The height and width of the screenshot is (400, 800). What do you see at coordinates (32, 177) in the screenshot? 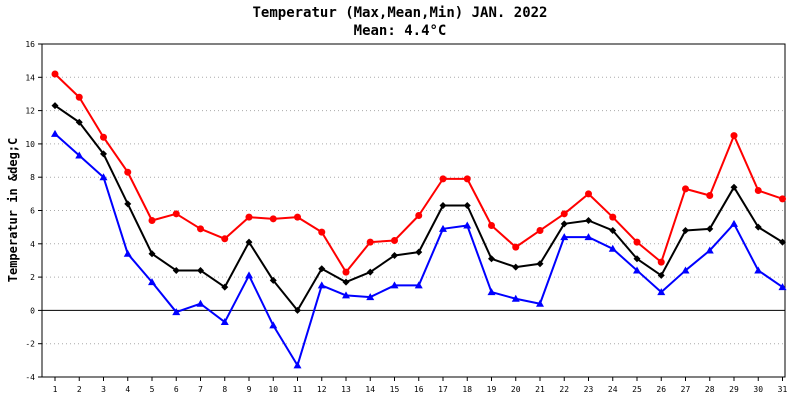
I see `y-tick-label: 8` at bounding box center [32, 177].